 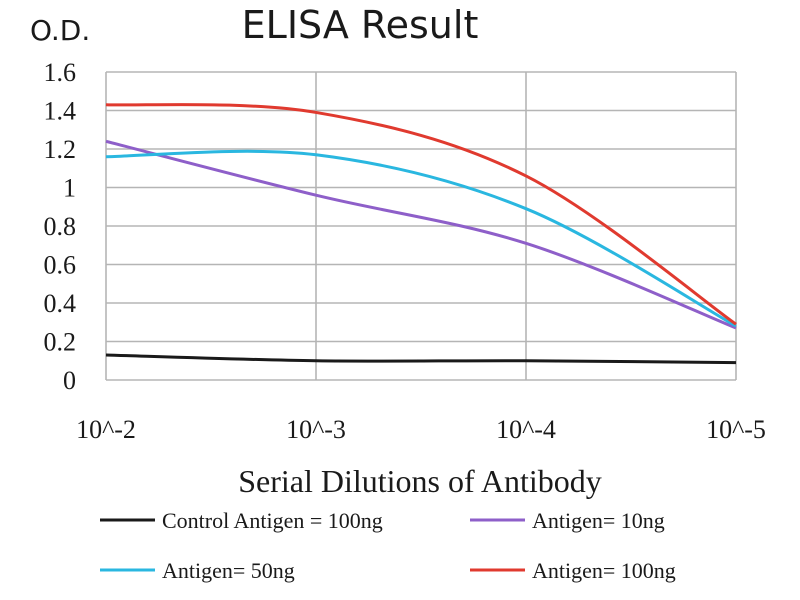 What do you see at coordinates (60, 265) in the screenshot?
I see `y-tick-label: 0.6` at bounding box center [60, 265].